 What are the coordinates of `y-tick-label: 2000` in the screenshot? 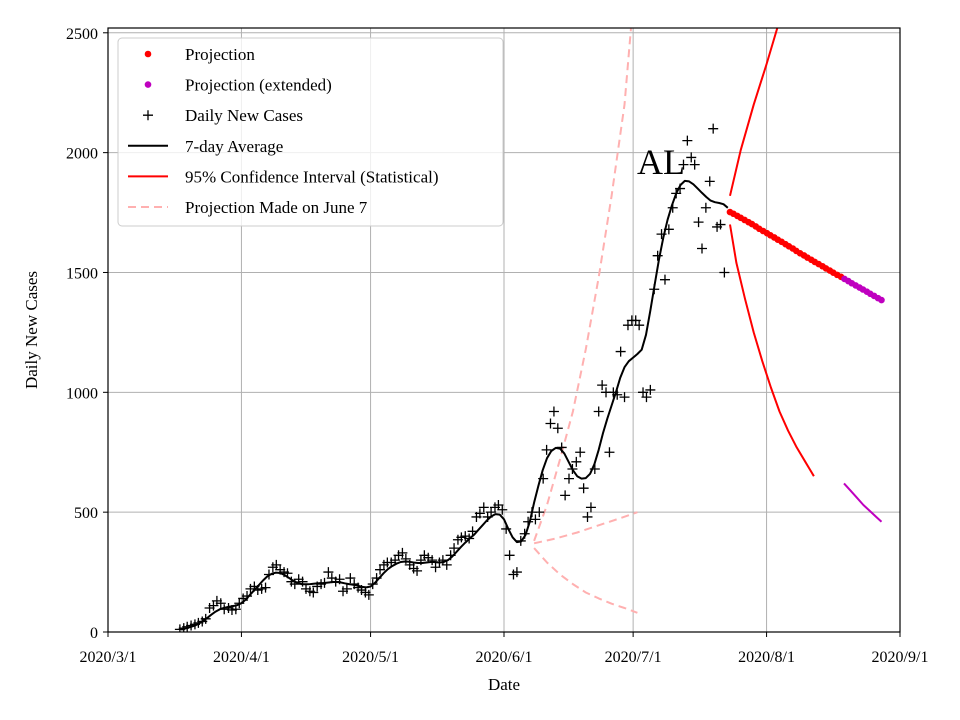 It's located at (82, 154).